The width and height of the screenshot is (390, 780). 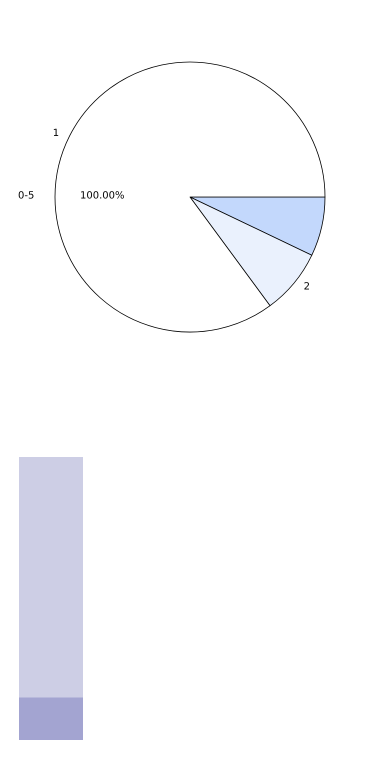 What do you see at coordinates (26, 196) in the screenshot?
I see `text: 0-5` at bounding box center [26, 196].